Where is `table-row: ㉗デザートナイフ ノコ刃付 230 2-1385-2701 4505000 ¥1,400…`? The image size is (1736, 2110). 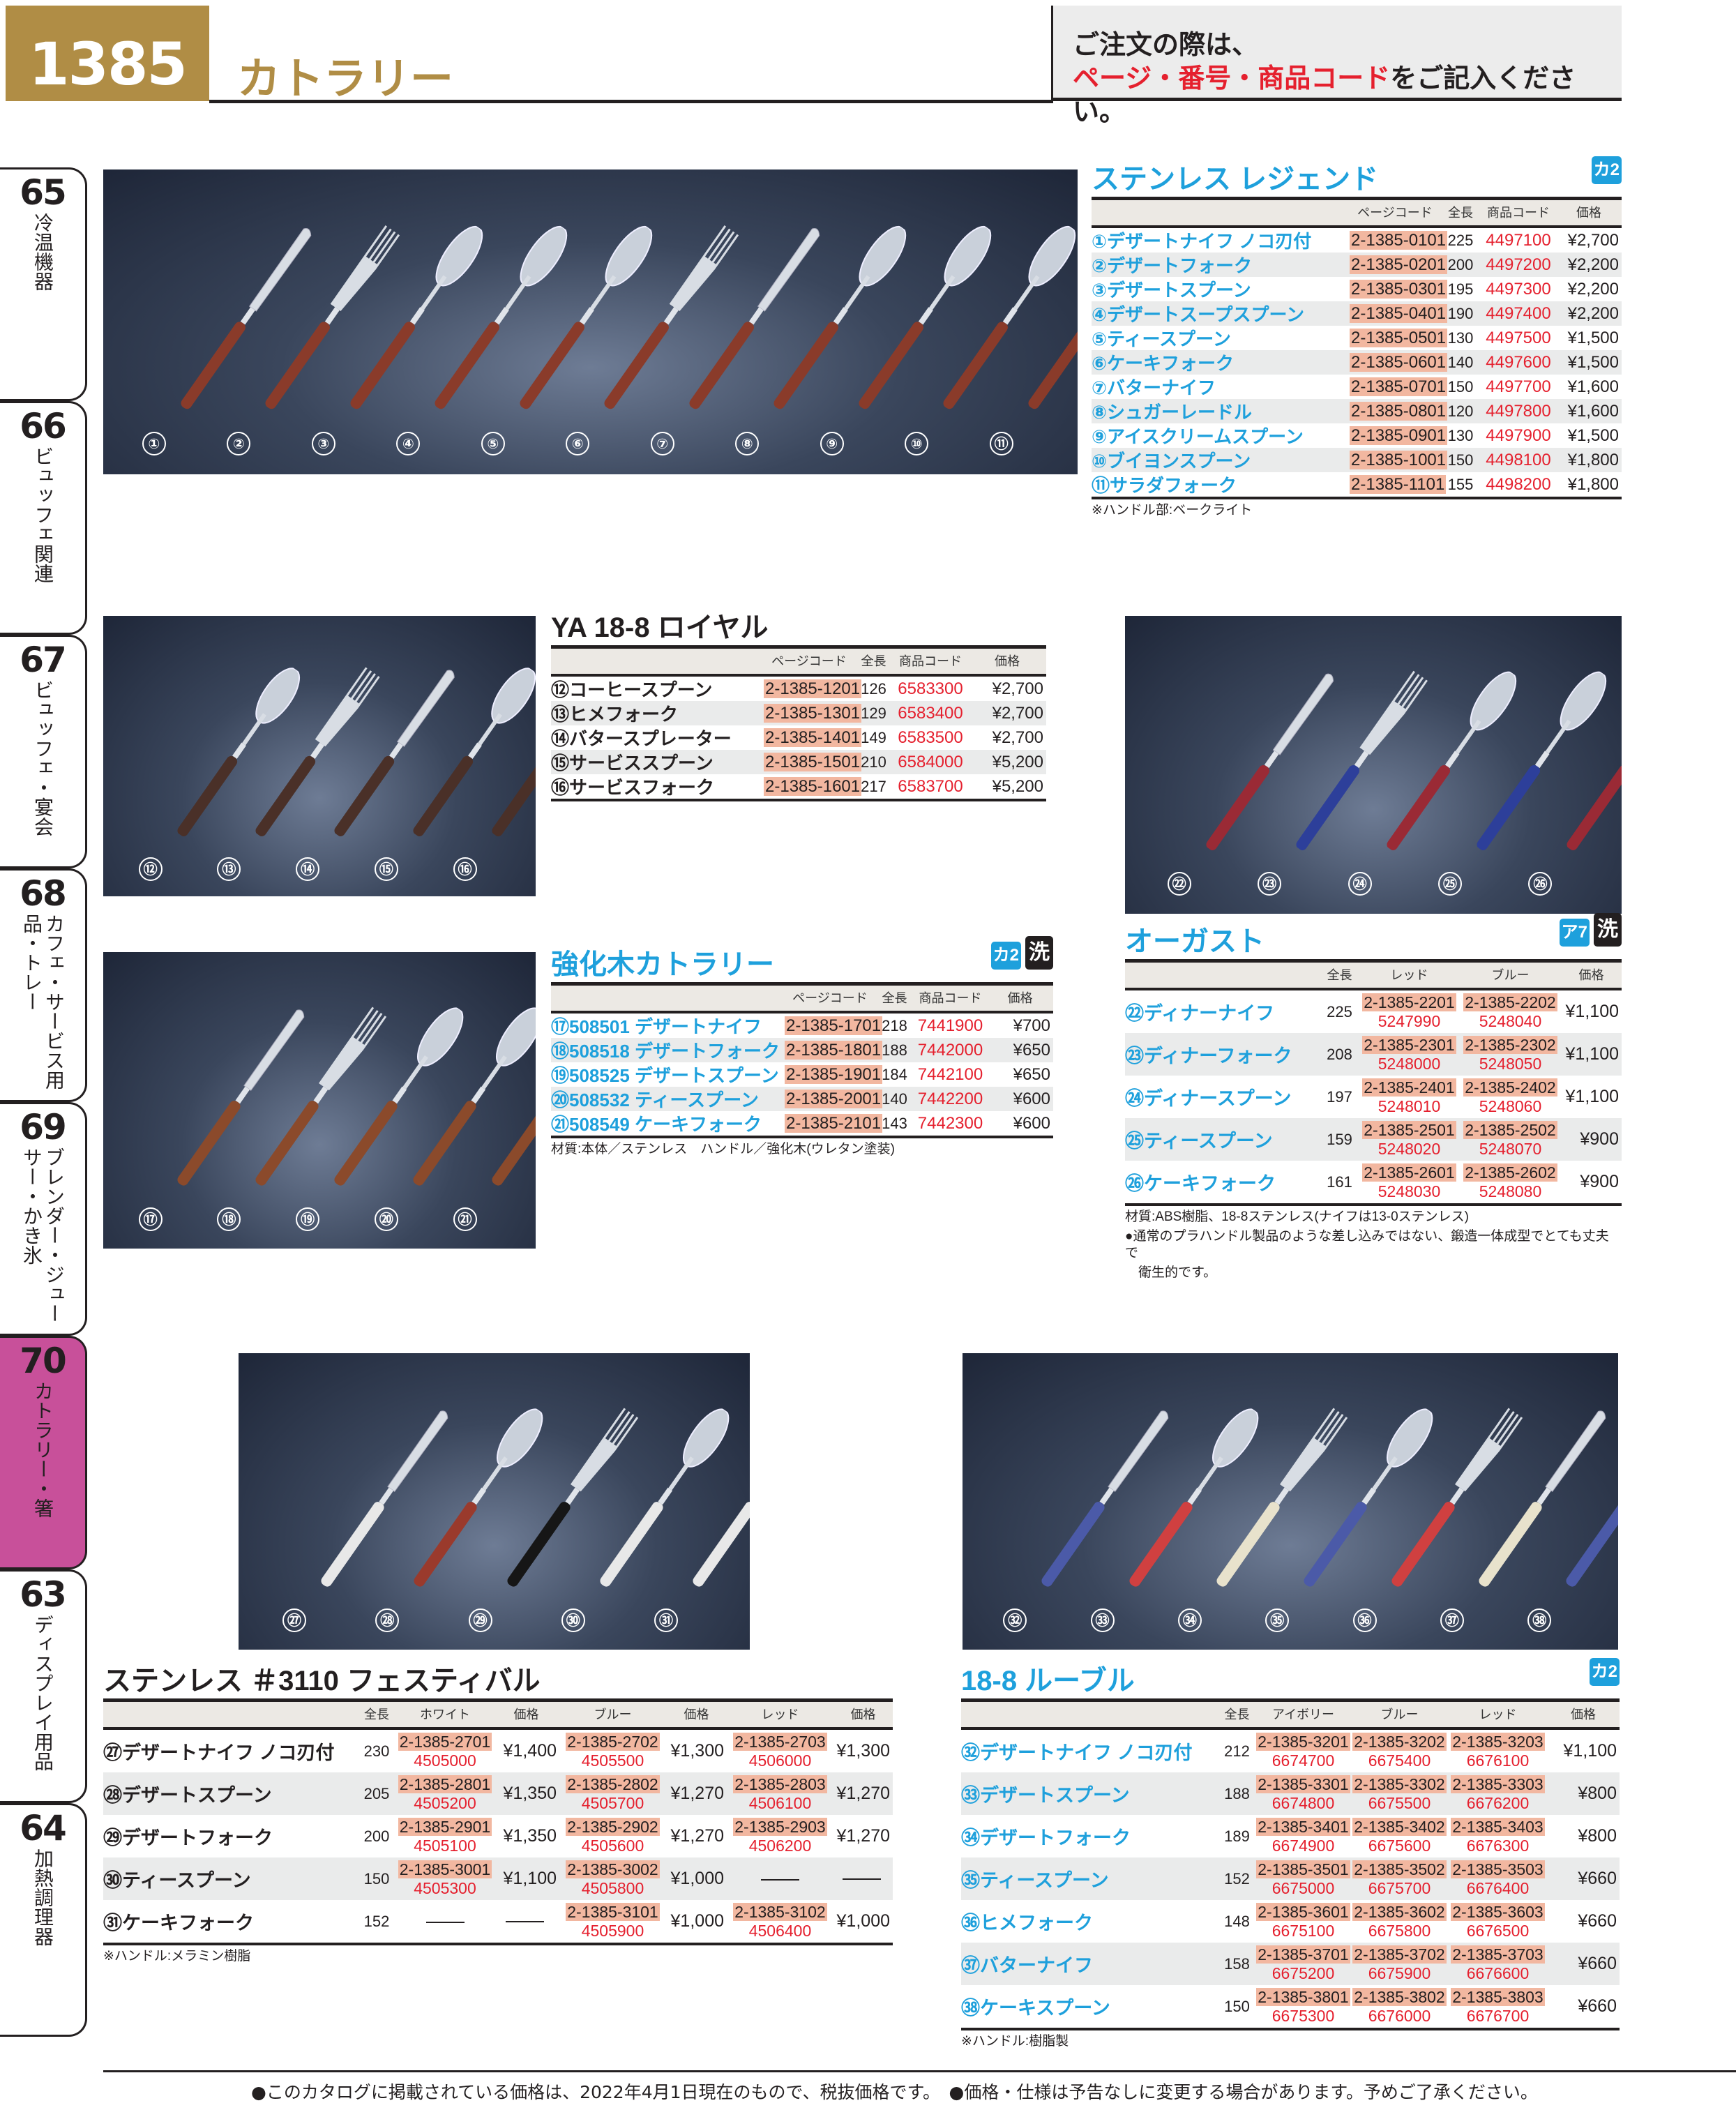
table-row: ㉗デザートナイフ ノコ刃付 230 2-1385-2701 4505000 ¥1,400… is located at coordinates (498, 1751).